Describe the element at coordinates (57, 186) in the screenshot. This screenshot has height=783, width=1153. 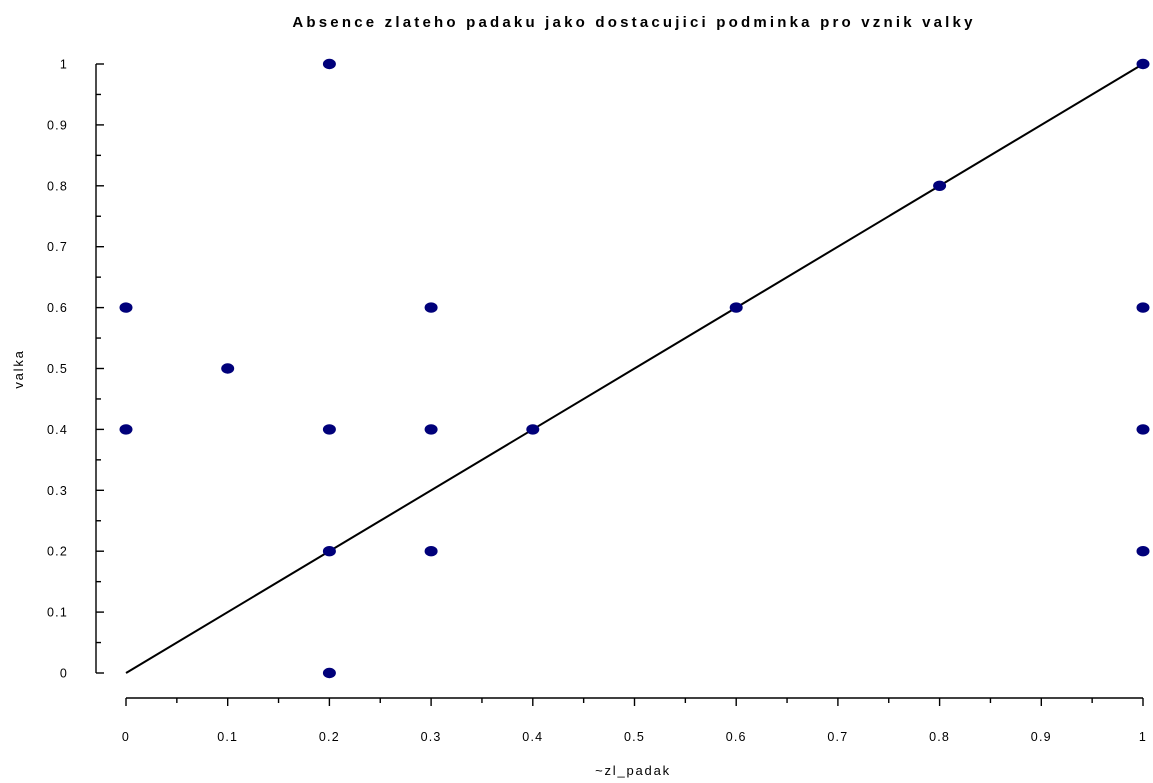
I see `y-tick-label: 0.8` at that location.